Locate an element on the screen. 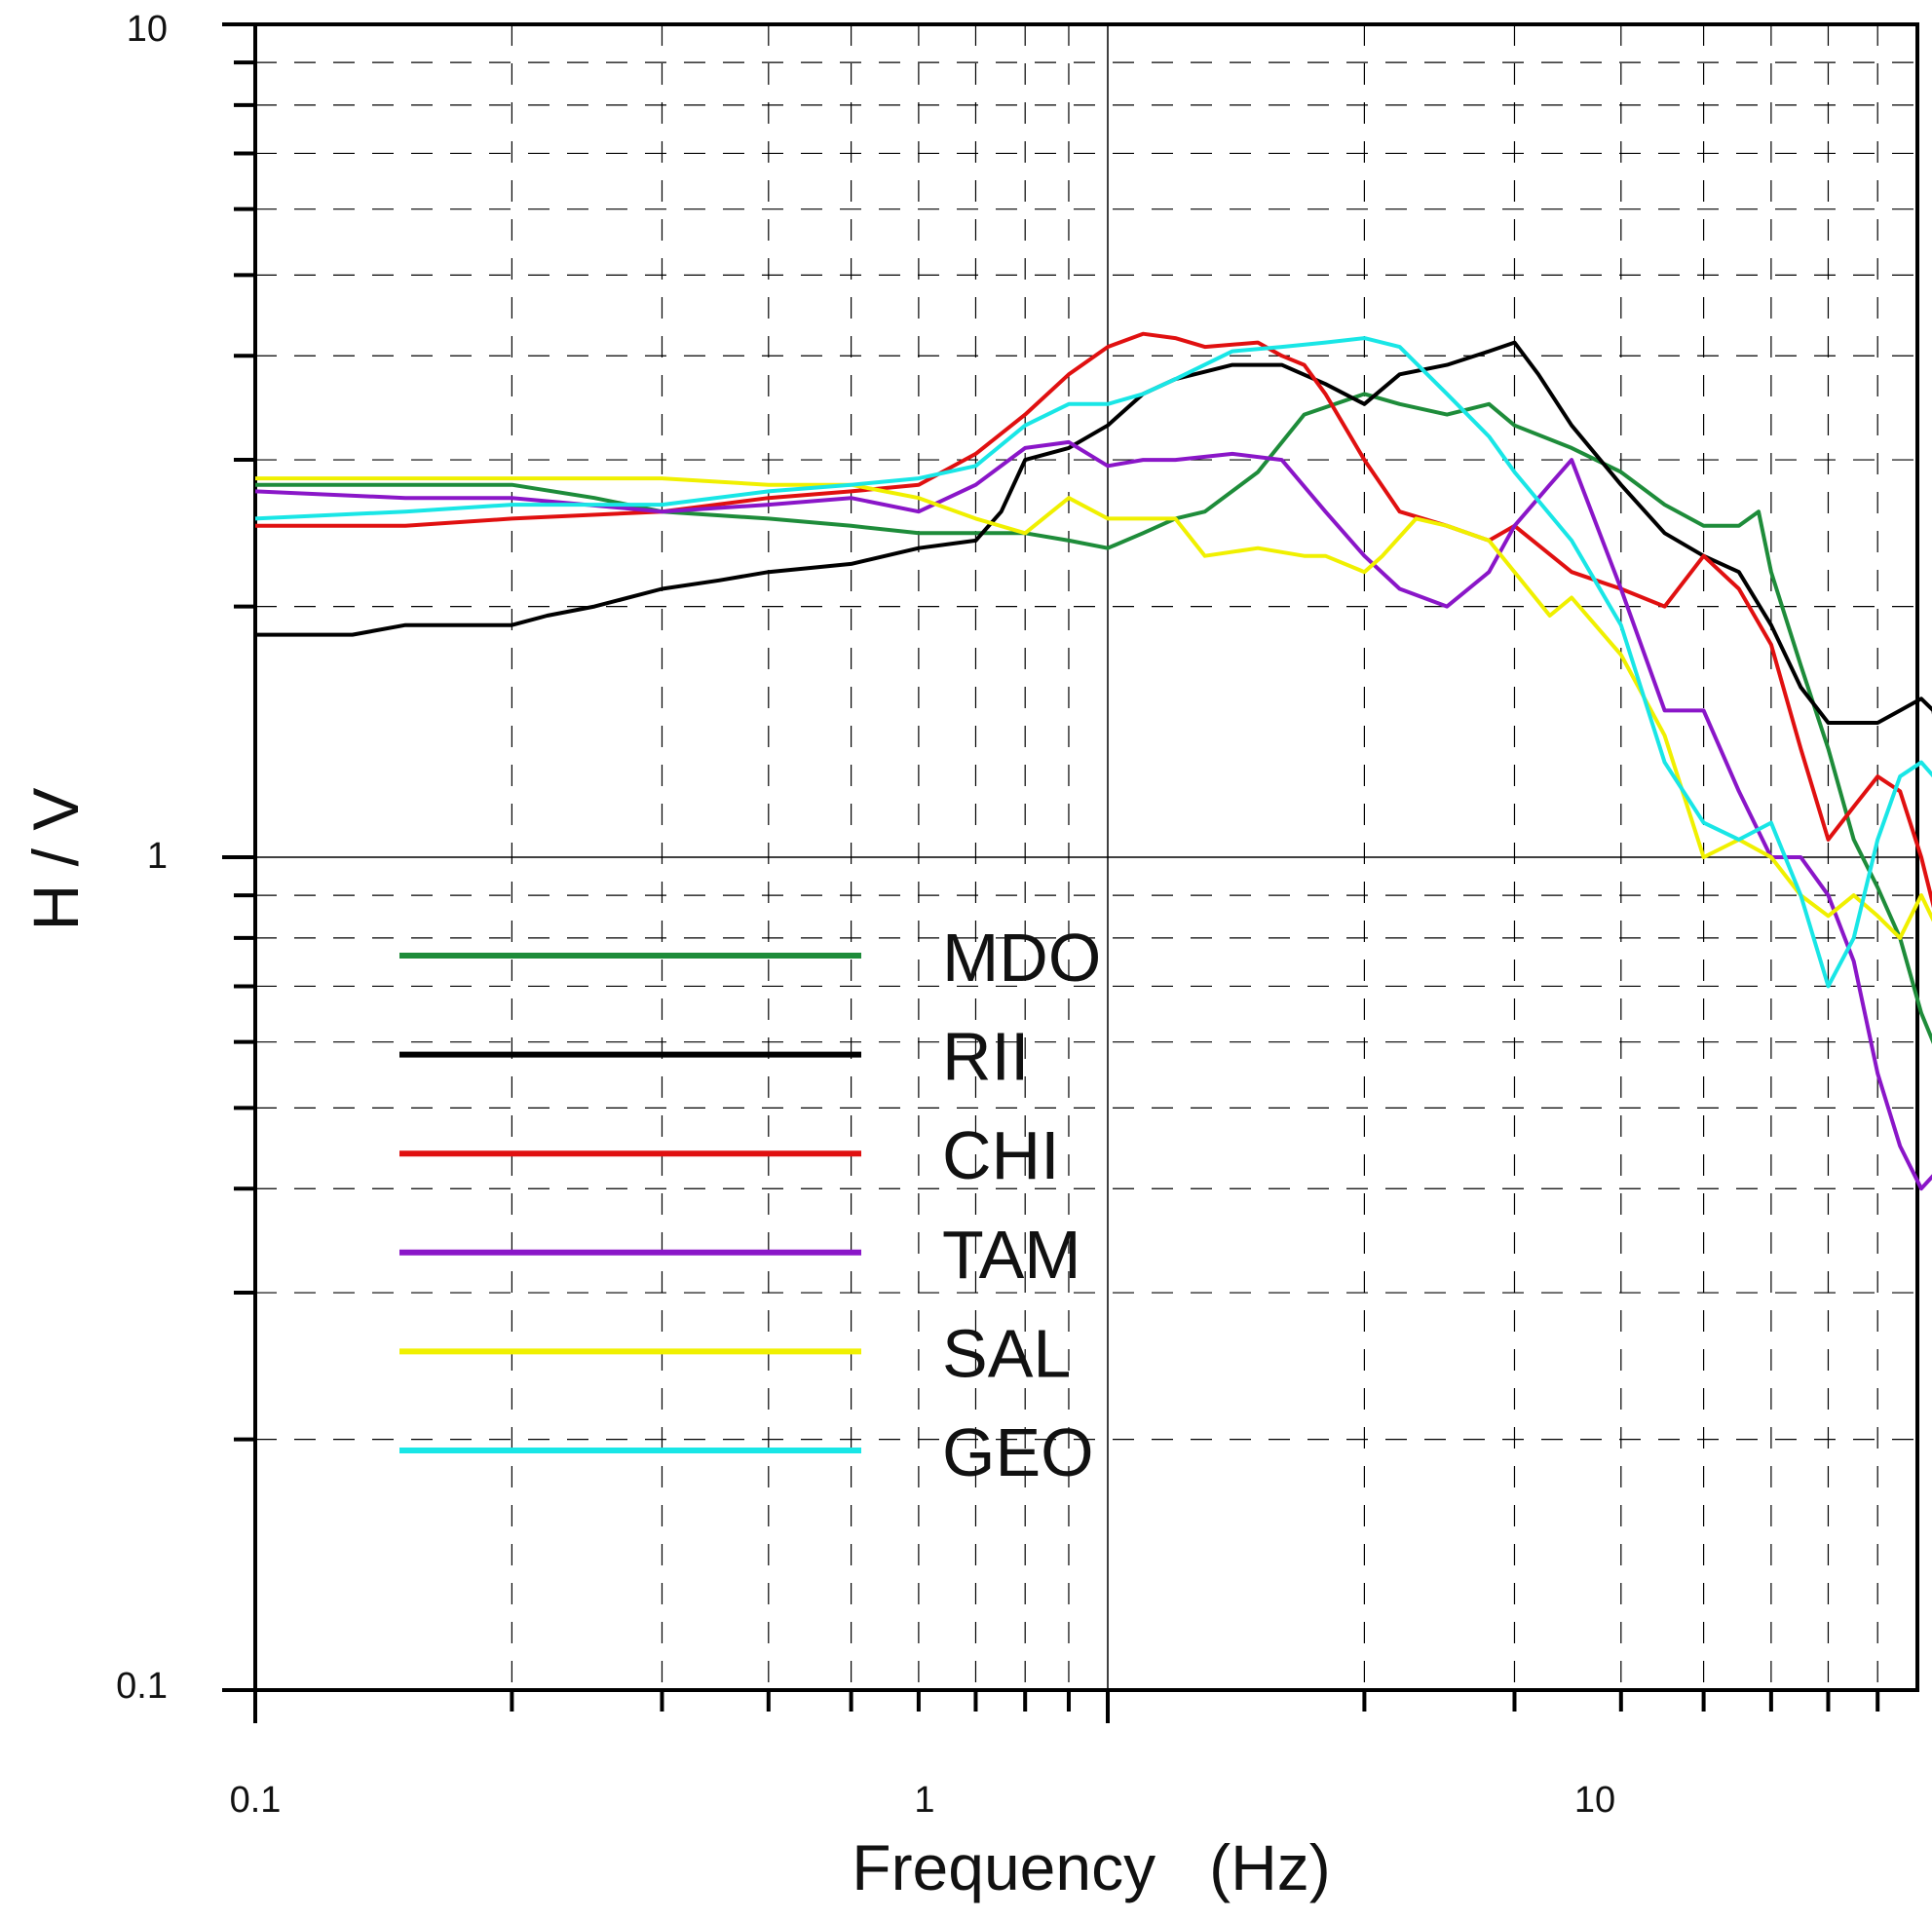 The image size is (1932, 1919). legend-label-mdo: MDO is located at coordinates (1021, 958).